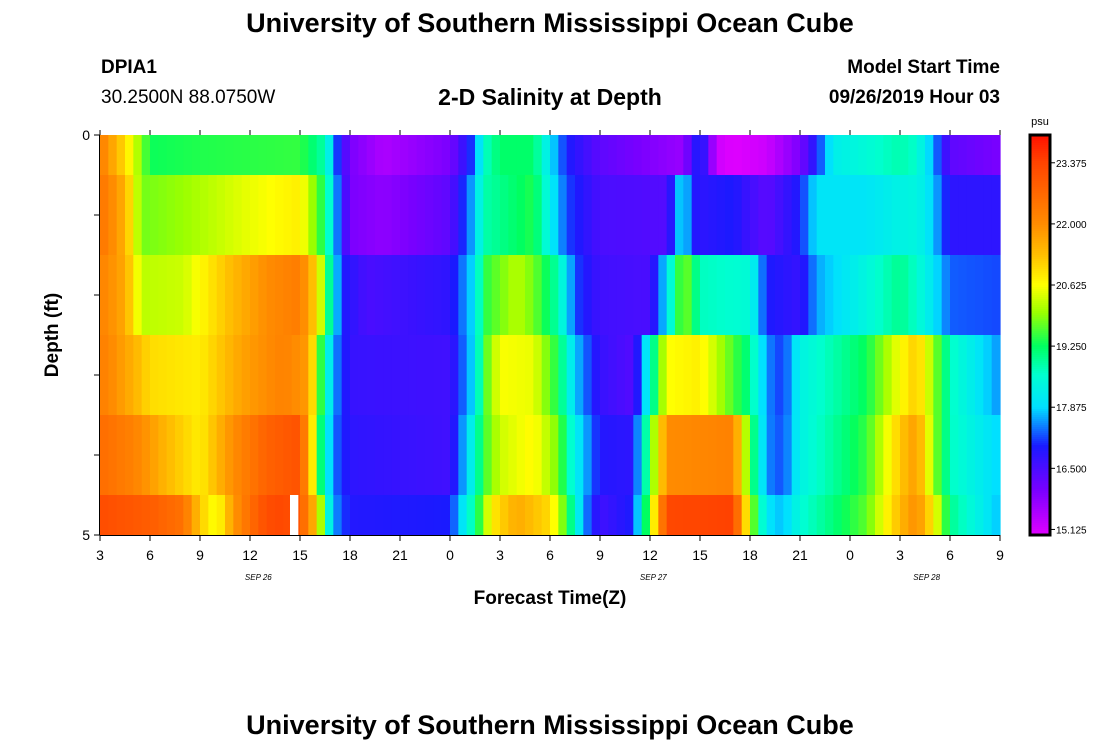 This screenshot has width=1100, height=750. What do you see at coordinates (500, 555) in the screenshot?
I see `x-tick-label: 3` at bounding box center [500, 555].